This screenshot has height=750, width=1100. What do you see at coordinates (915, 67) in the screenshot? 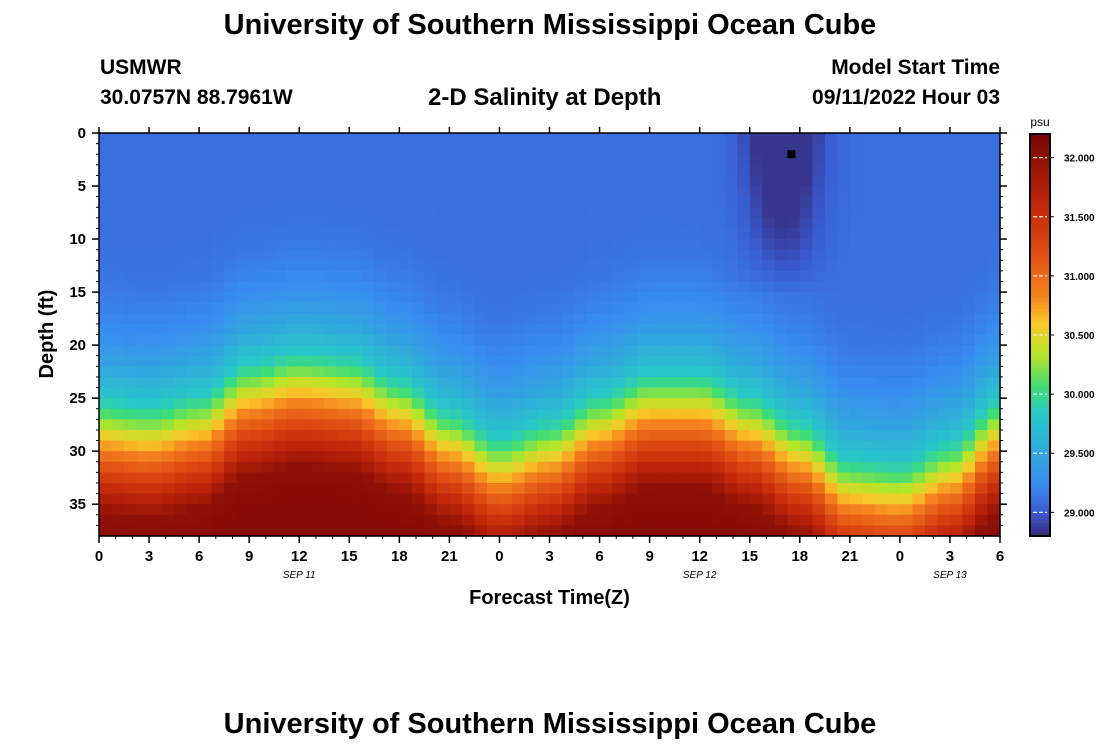
I see `model-start-label: Model Start Time` at bounding box center [915, 67].